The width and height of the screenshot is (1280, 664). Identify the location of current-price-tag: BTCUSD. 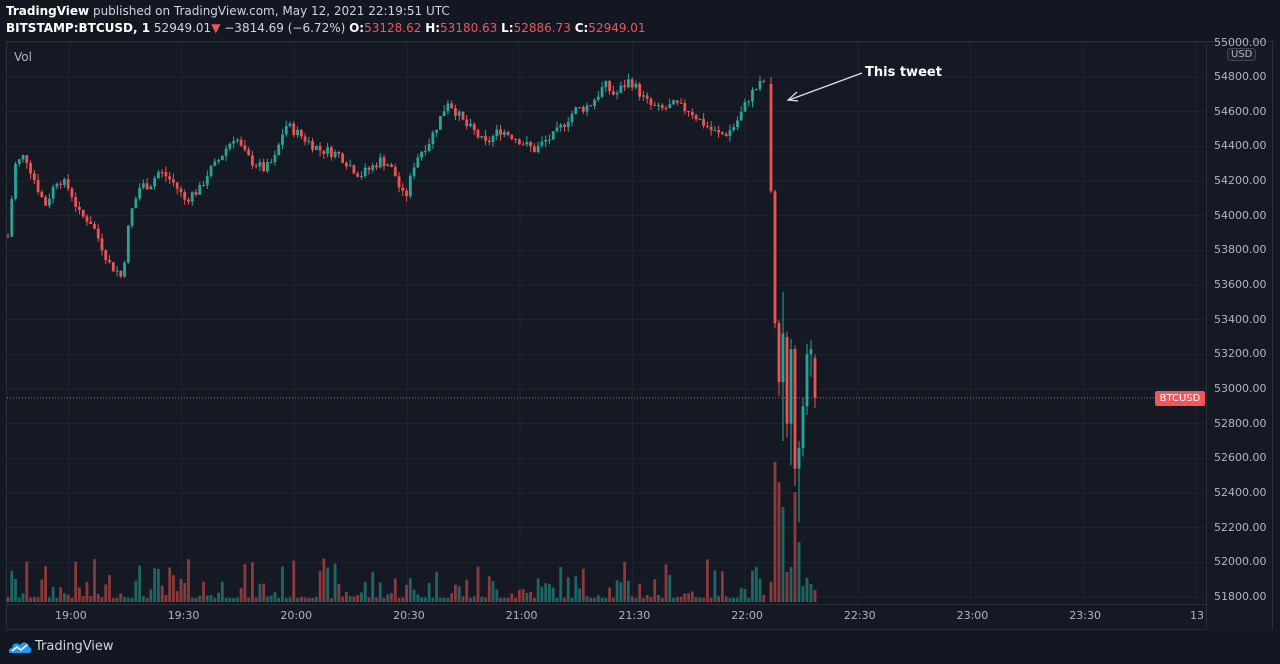
(1180, 398).